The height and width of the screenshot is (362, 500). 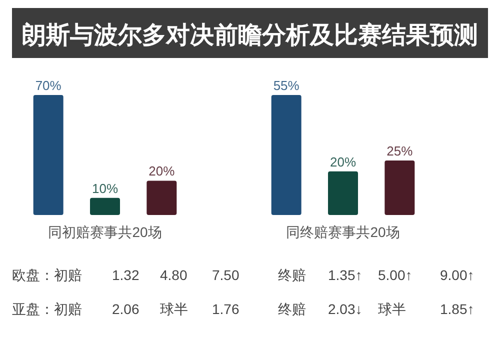 What do you see at coordinates (105, 232) in the screenshot?
I see `x-axis-title: 同初赔赛事共20场` at bounding box center [105, 232].